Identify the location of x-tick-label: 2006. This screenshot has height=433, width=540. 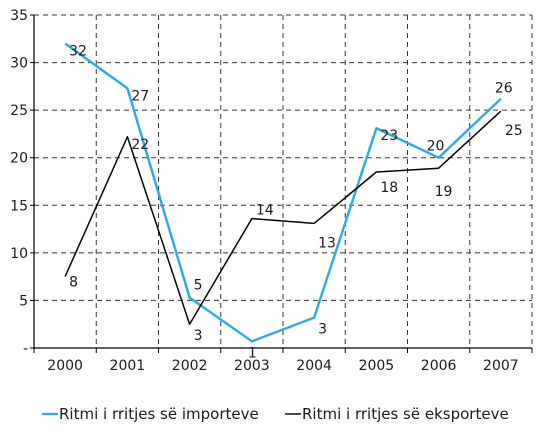
(439, 366).